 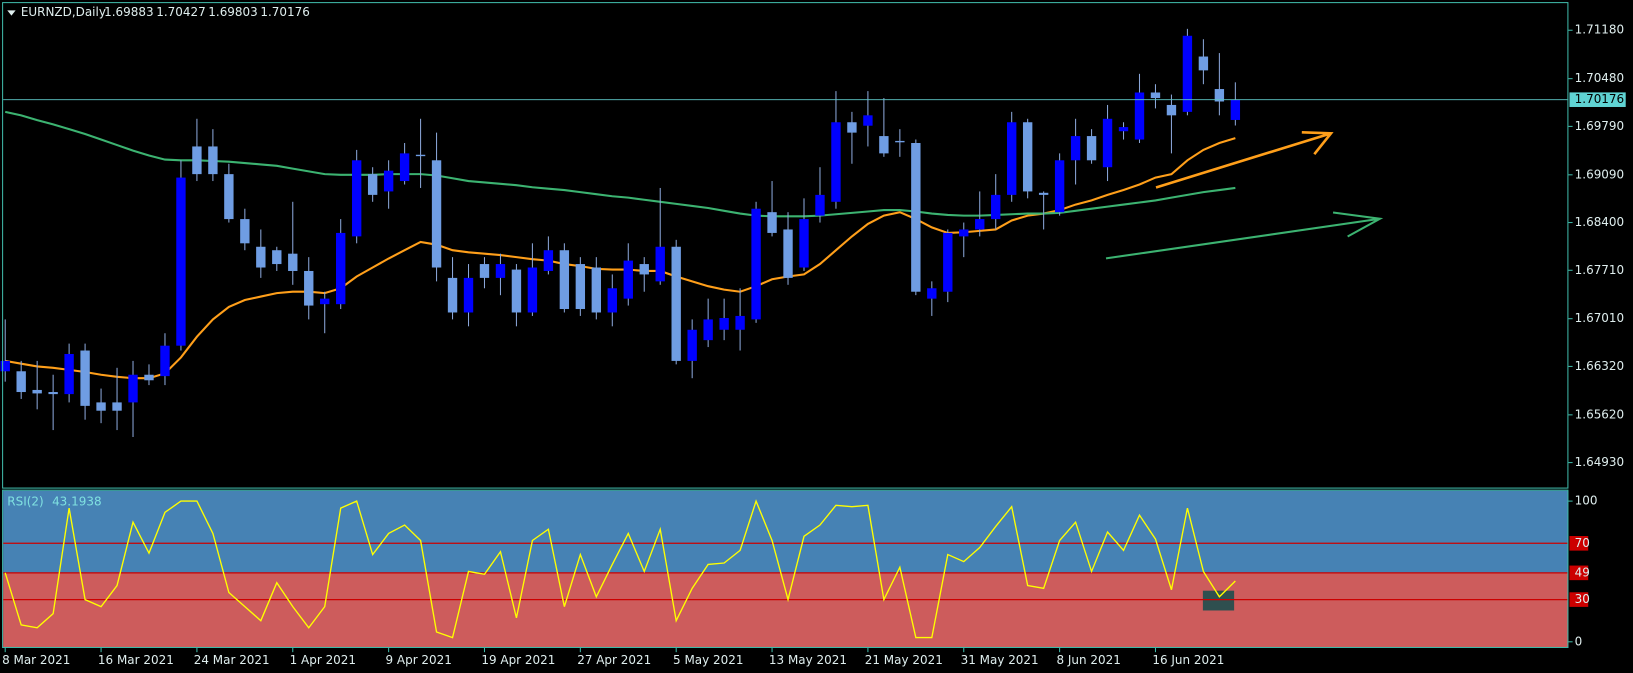 What do you see at coordinates (232, 660) in the screenshot?
I see `x-tick-label: 24 Mar 2021` at bounding box center [232, 660].